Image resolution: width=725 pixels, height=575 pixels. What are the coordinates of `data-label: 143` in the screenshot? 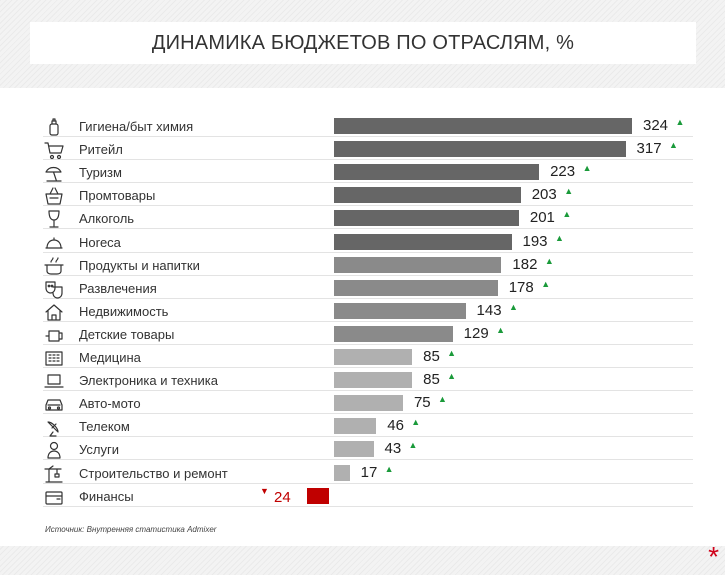 It's located at (489, 310).